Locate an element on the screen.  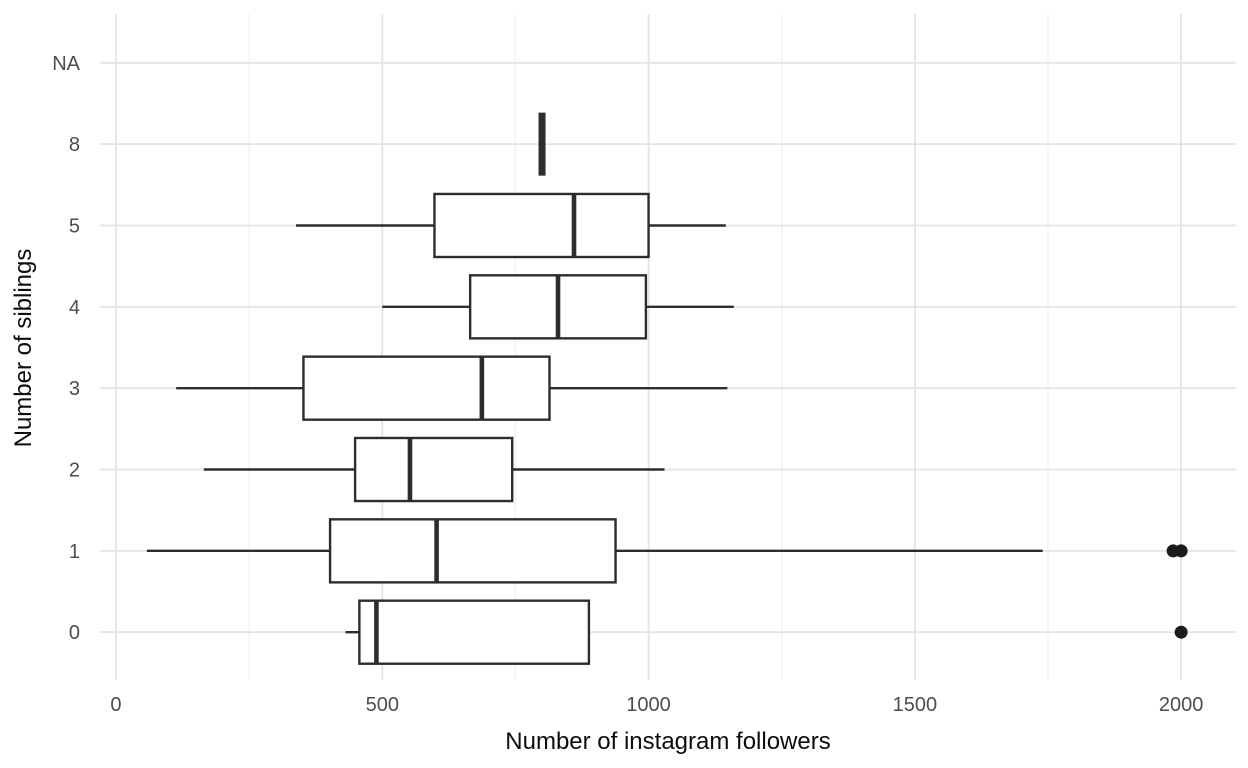
y-tick-label: 2 is located at coordinates (74, 471).